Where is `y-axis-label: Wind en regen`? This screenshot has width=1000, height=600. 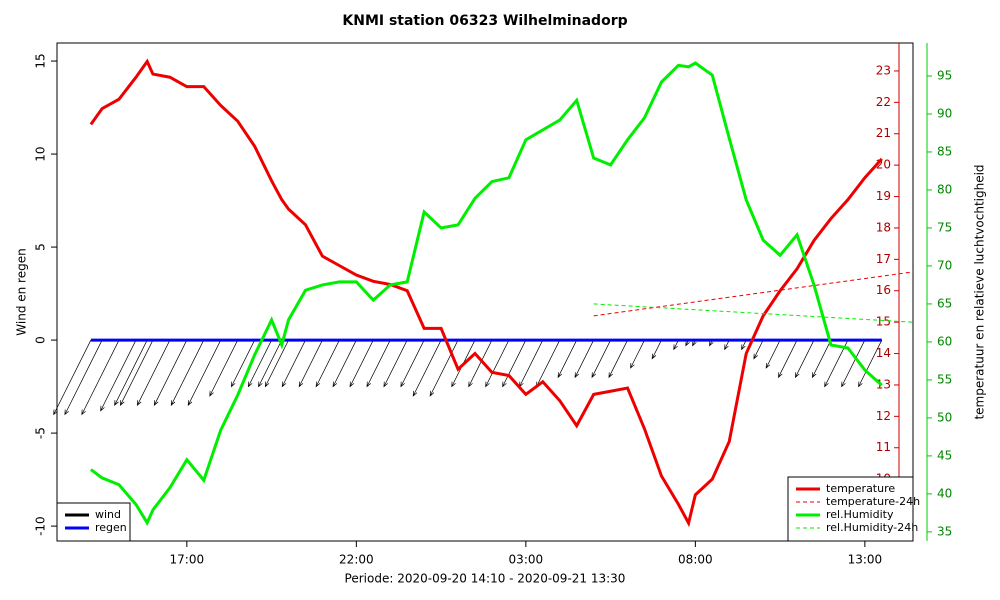 y-axis-label: Wind en regen is located at coordinates (22, 291).